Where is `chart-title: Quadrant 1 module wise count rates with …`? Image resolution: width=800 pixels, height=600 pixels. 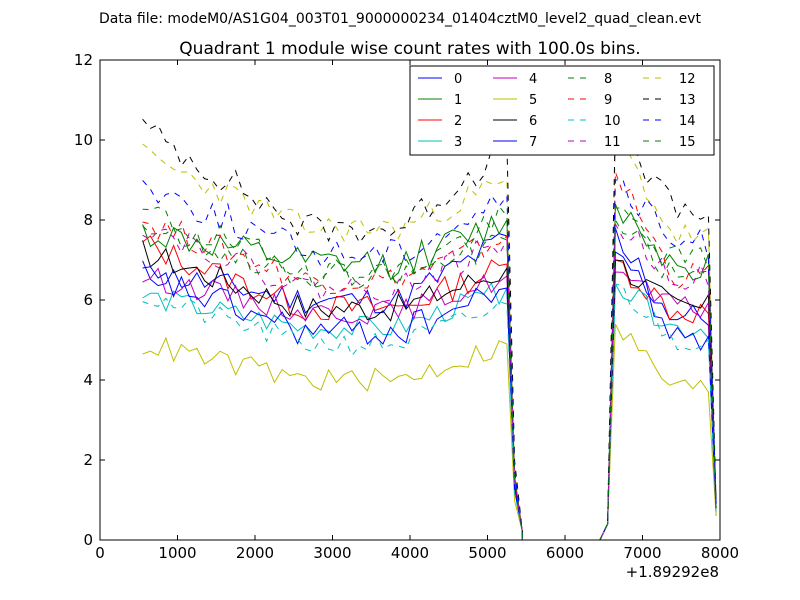 chart-title: Quadrant 1 module wise count rates with … is located at coordinates (409, 49).